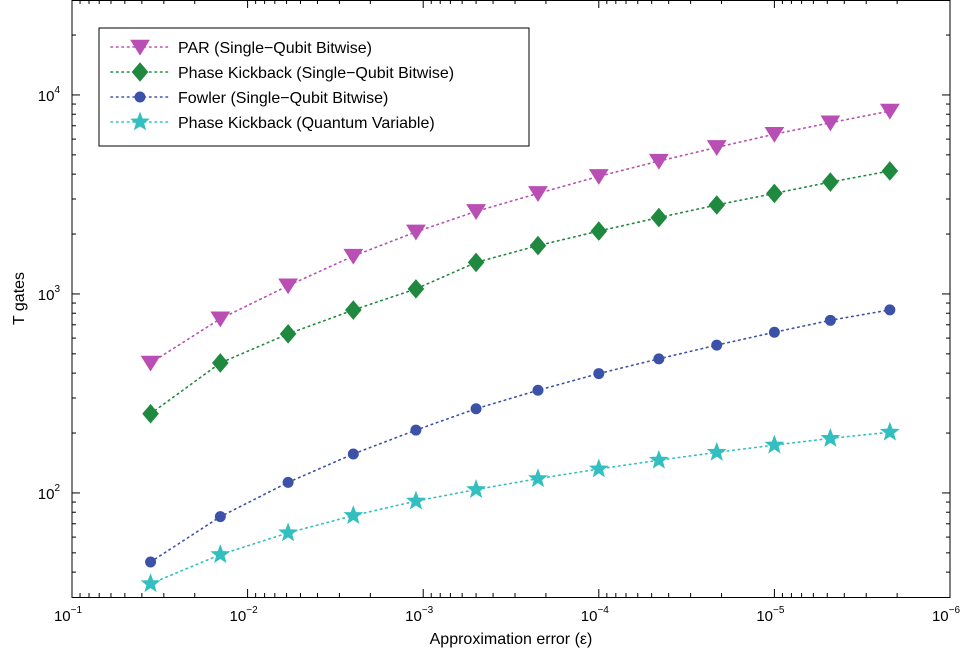 This screenshot has height=656, width=971. What do you see at coordinates (316, 73) in the screenshot?
I see `legend-label: Phase Kickback (Single−Qubit Bitwise)` at bounding box center [316, 73].